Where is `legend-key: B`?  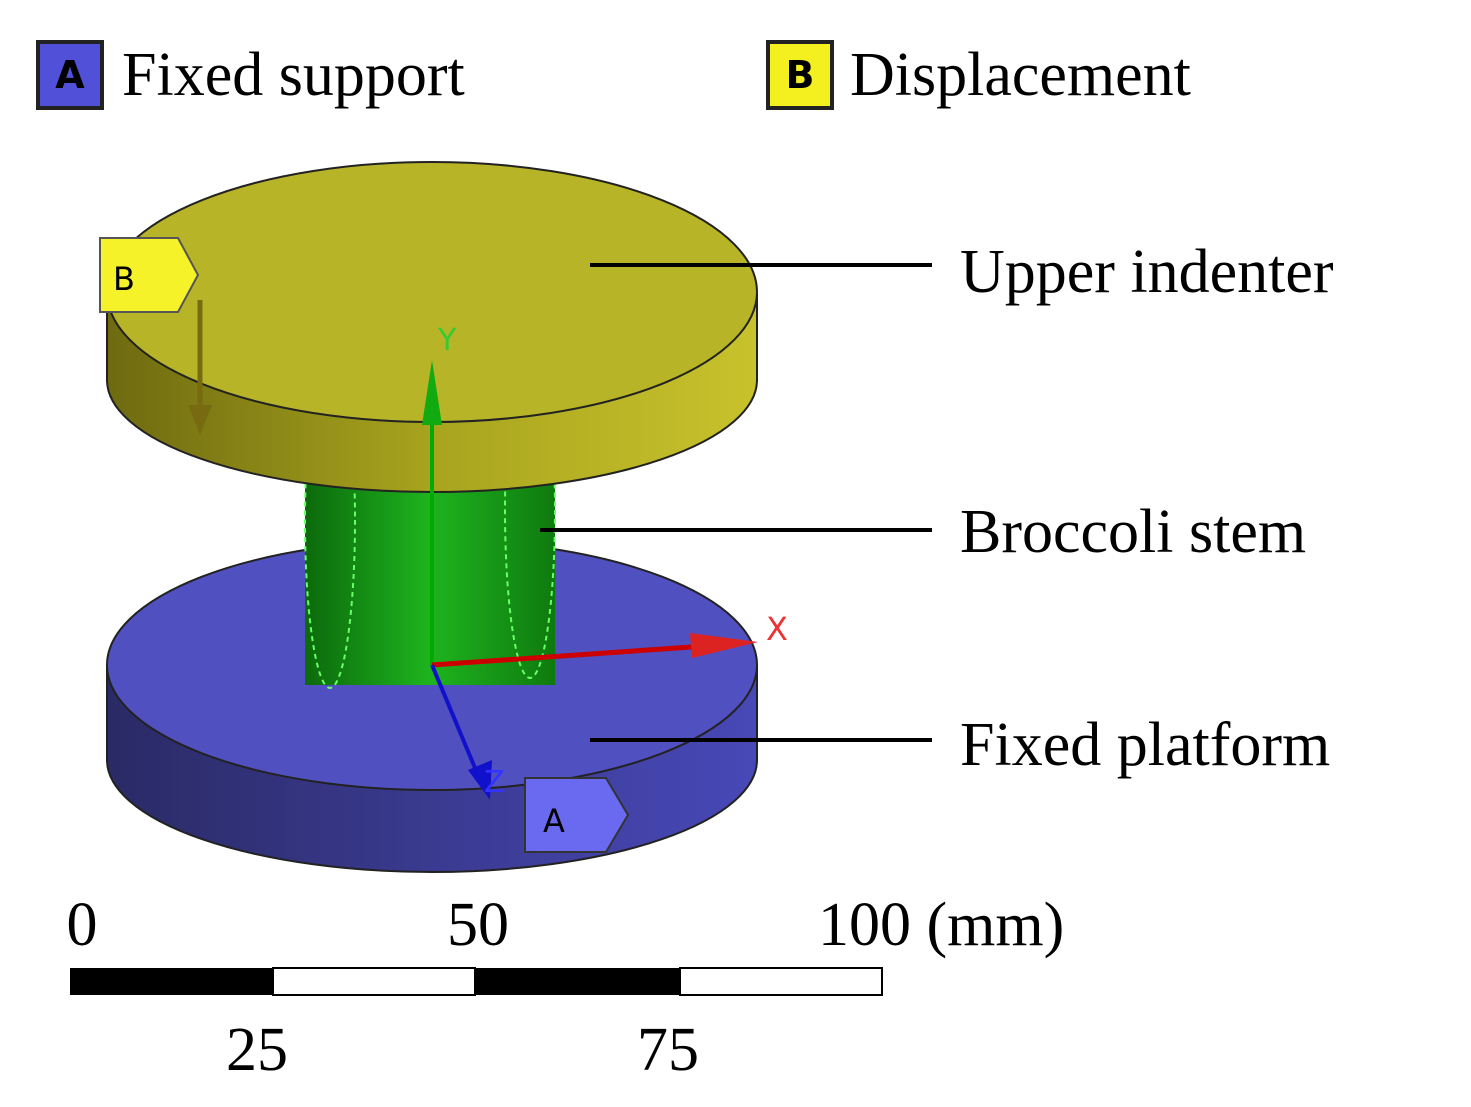
legend-key: B is located at coordinates (800, 75).